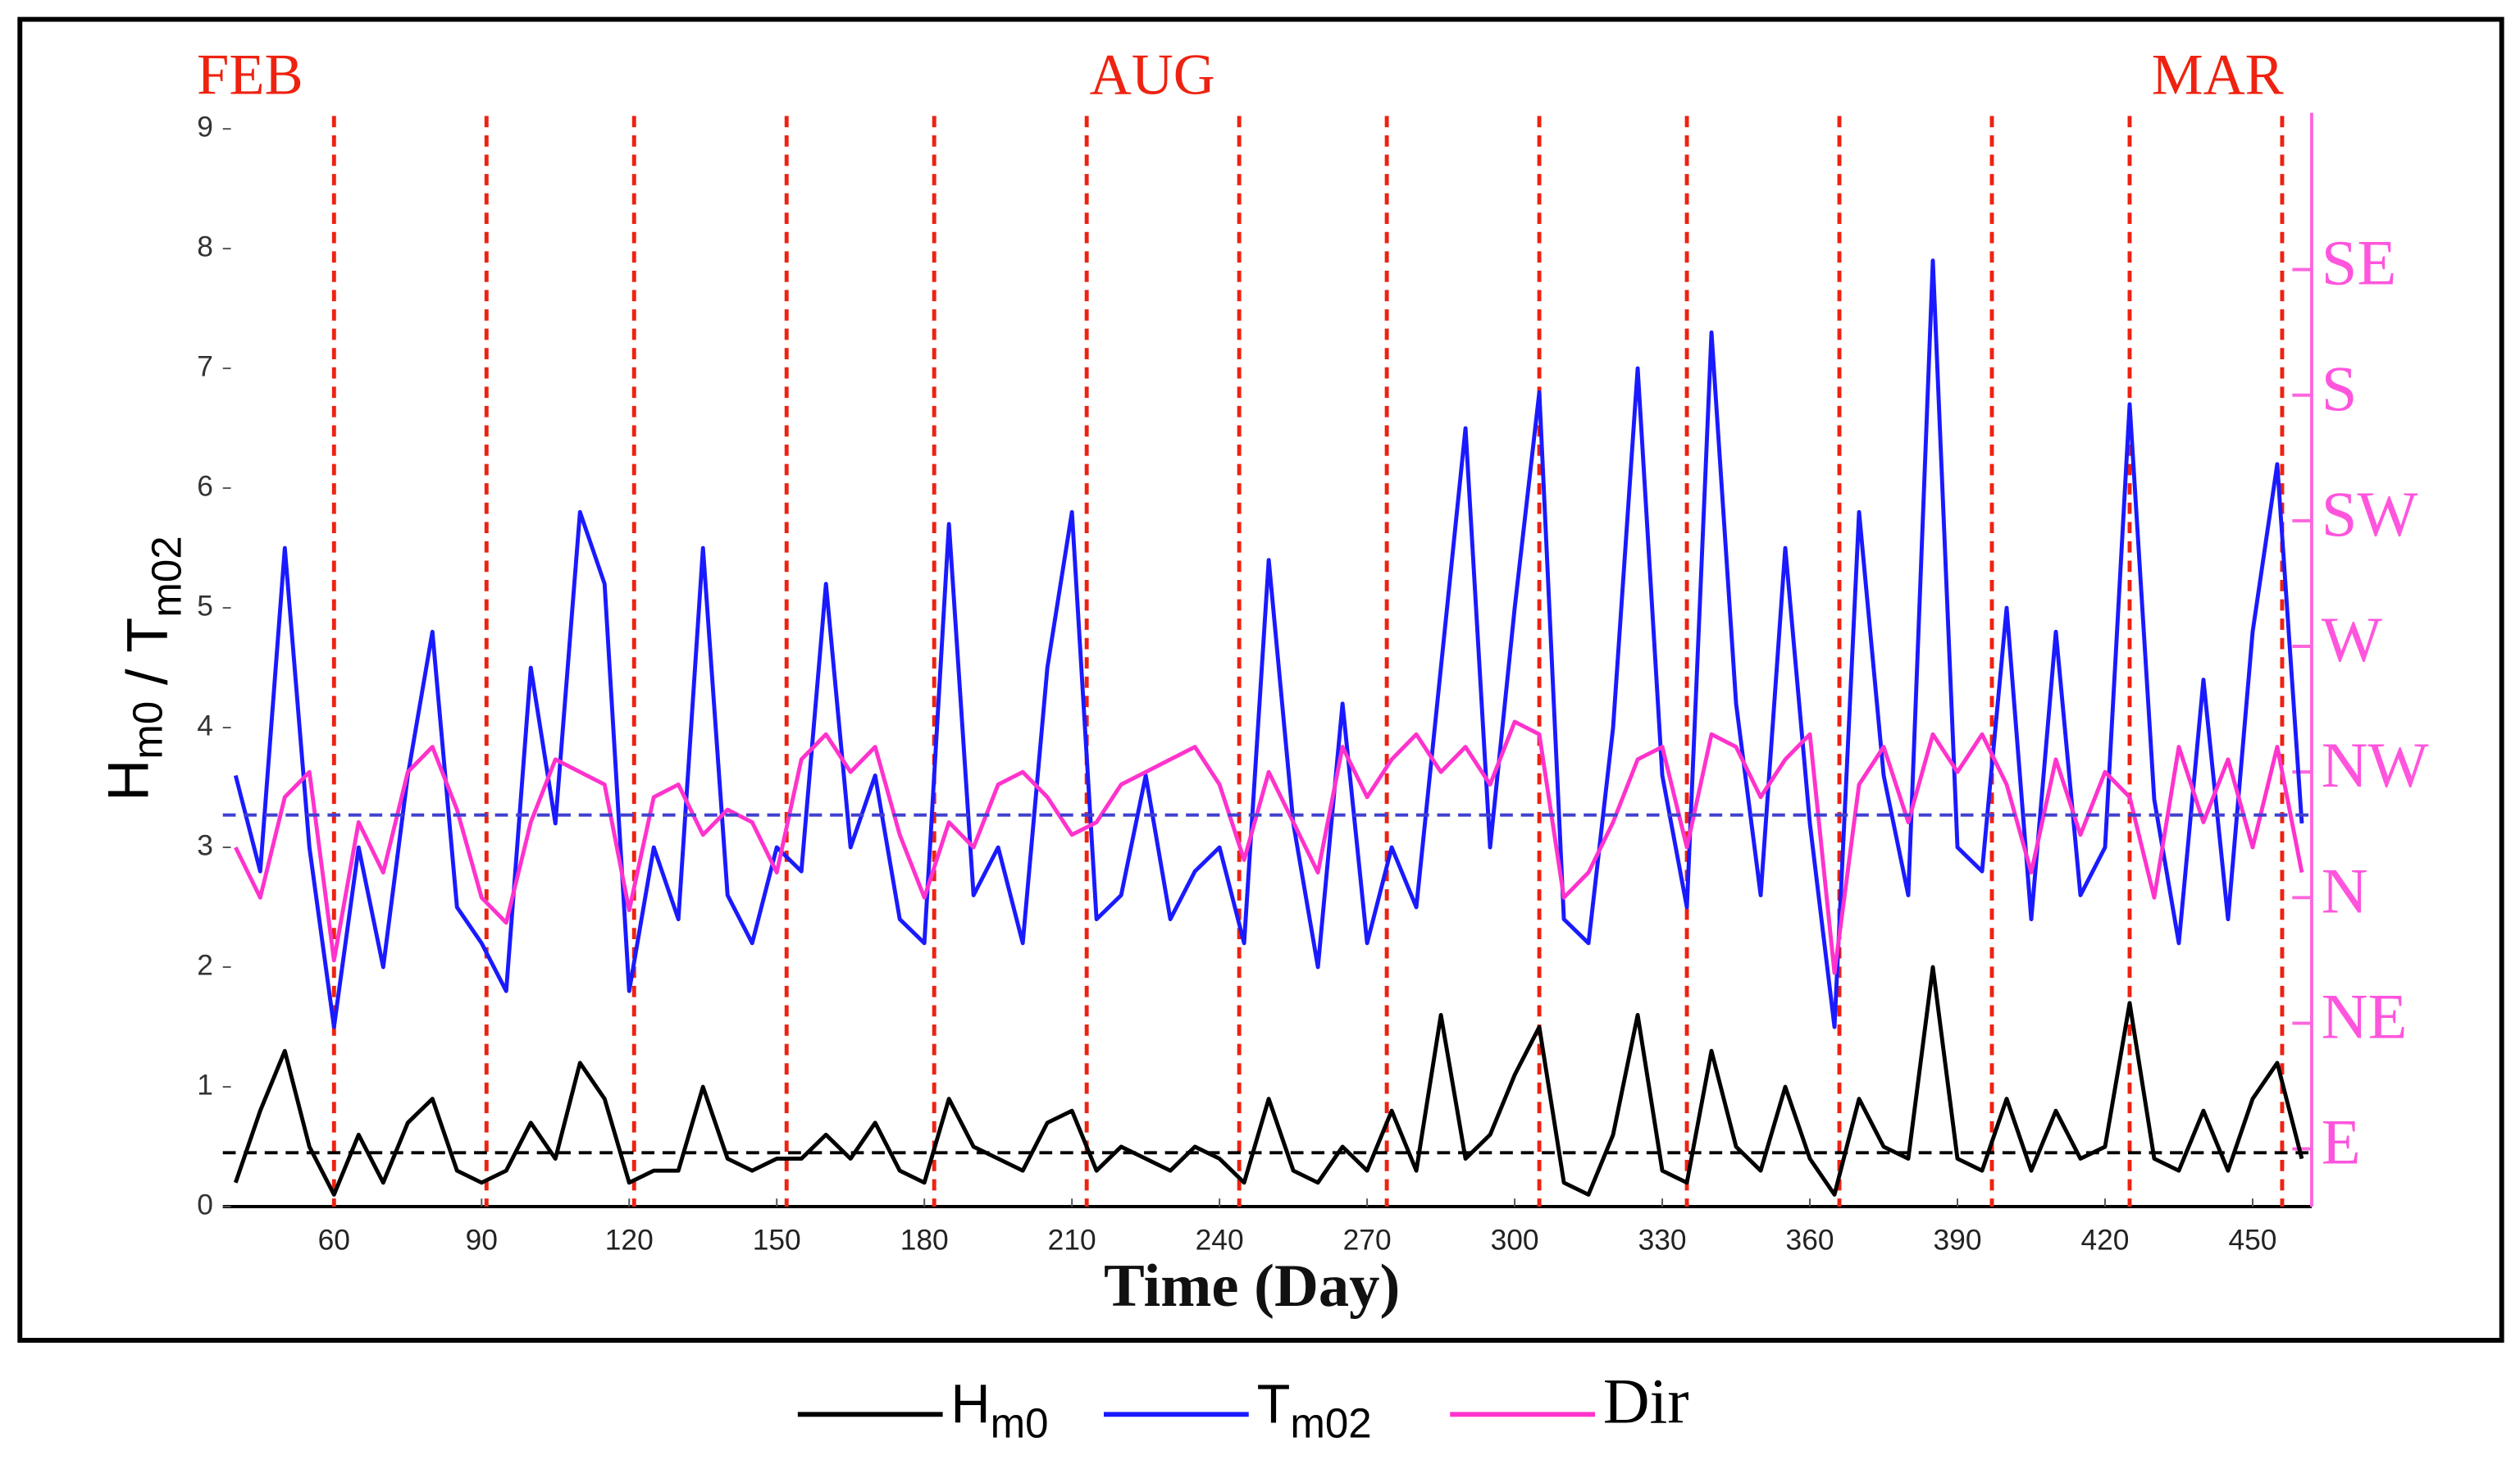 The image size is (2520, 1474). Describe the element at coordinates (250, 75) in the screenshot. I see `month-label: FEB` at that location.